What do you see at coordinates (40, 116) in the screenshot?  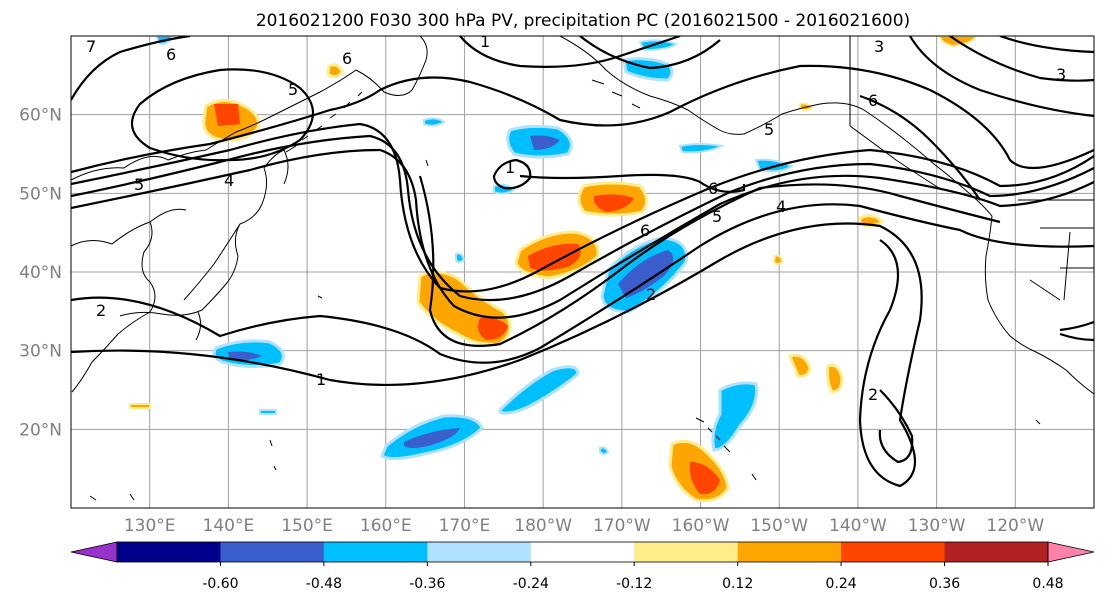 I see `latitude-label: 60°N` at bounding box center [40, 116].